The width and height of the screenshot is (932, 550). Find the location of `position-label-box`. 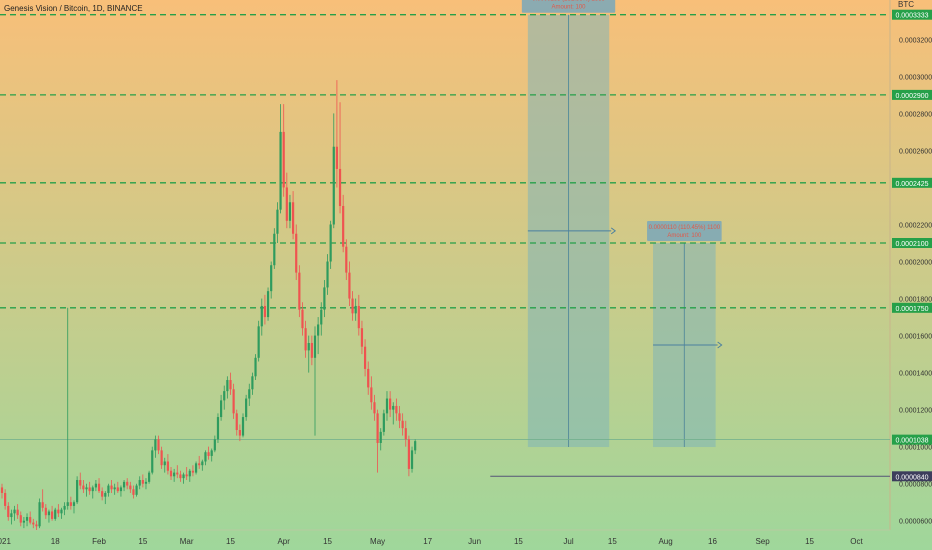

position-label-box is located at coordinates (684, 231).